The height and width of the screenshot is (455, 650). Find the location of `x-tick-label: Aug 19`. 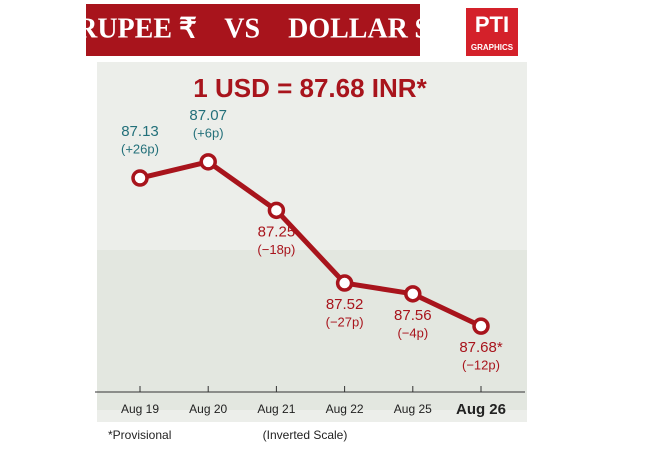

x-tick-label: Aug 19 is located at coordinates (140, 409).